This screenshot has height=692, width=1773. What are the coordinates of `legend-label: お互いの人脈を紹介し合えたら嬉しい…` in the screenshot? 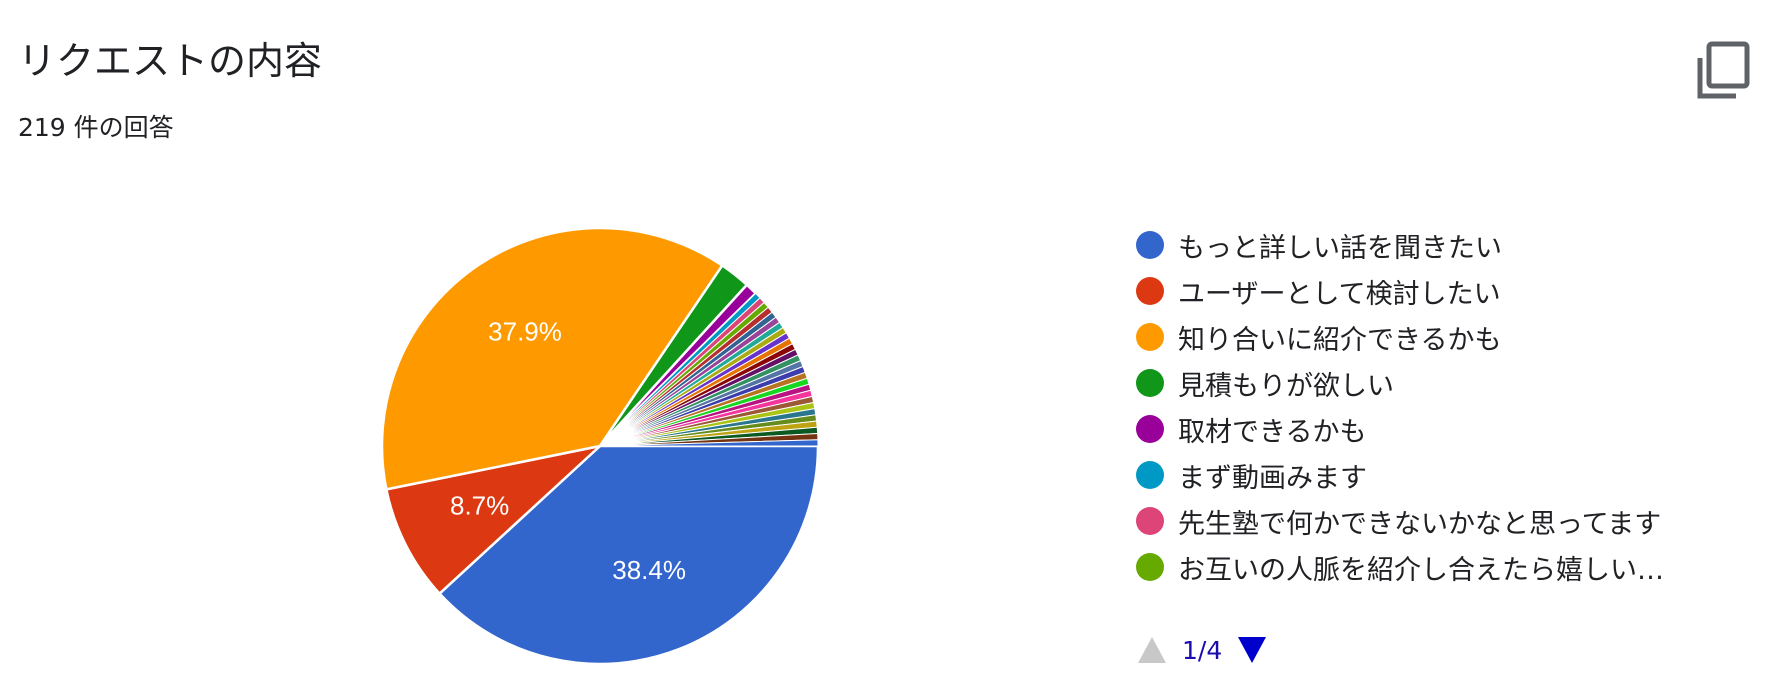 It's located at (1421, 570).